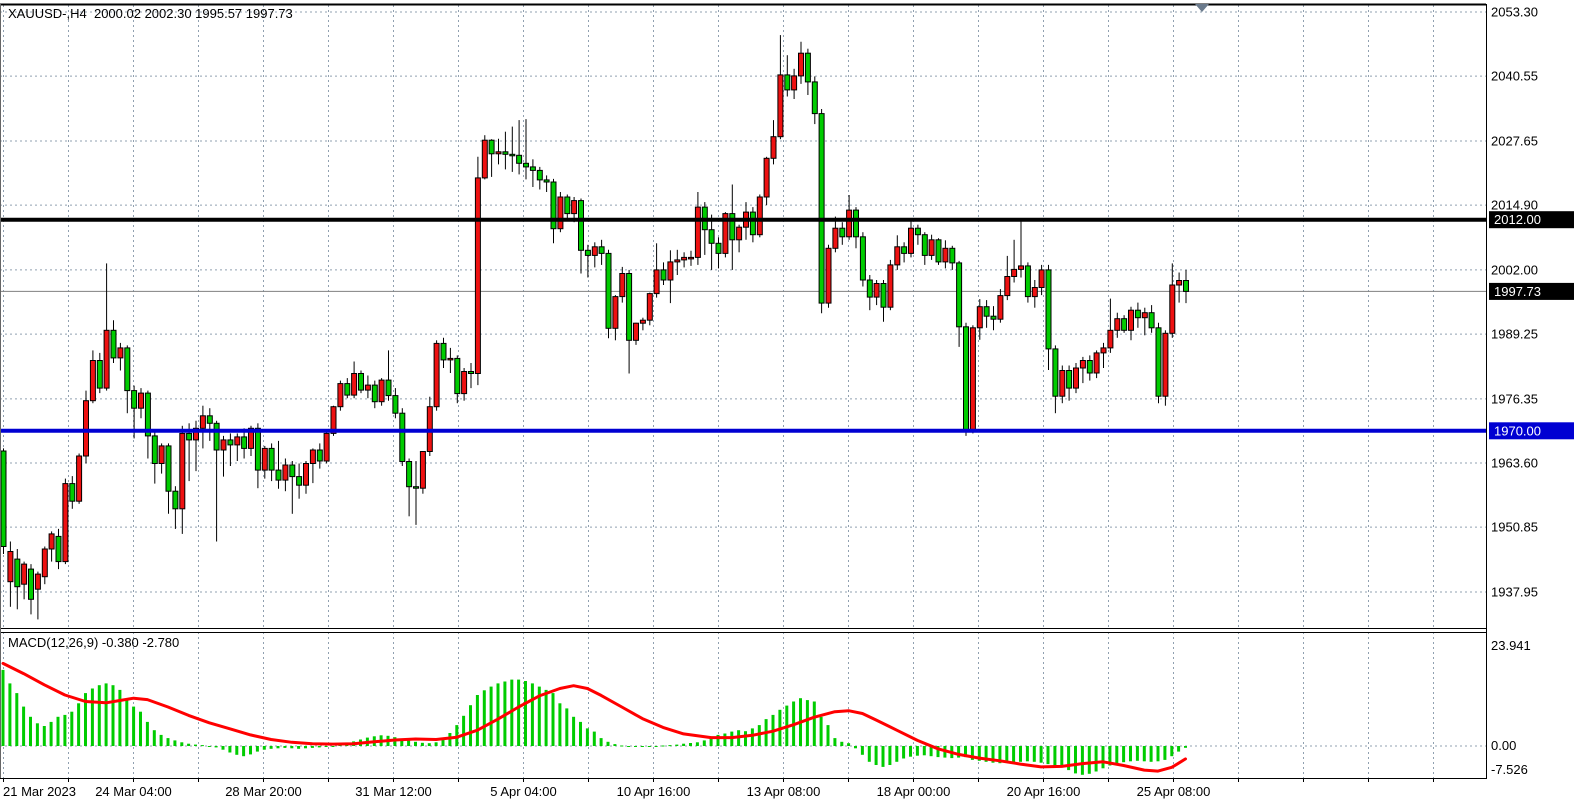 This screenshot has height=811, width=1576. I want to click on macd-histogram, so click(594, 722).